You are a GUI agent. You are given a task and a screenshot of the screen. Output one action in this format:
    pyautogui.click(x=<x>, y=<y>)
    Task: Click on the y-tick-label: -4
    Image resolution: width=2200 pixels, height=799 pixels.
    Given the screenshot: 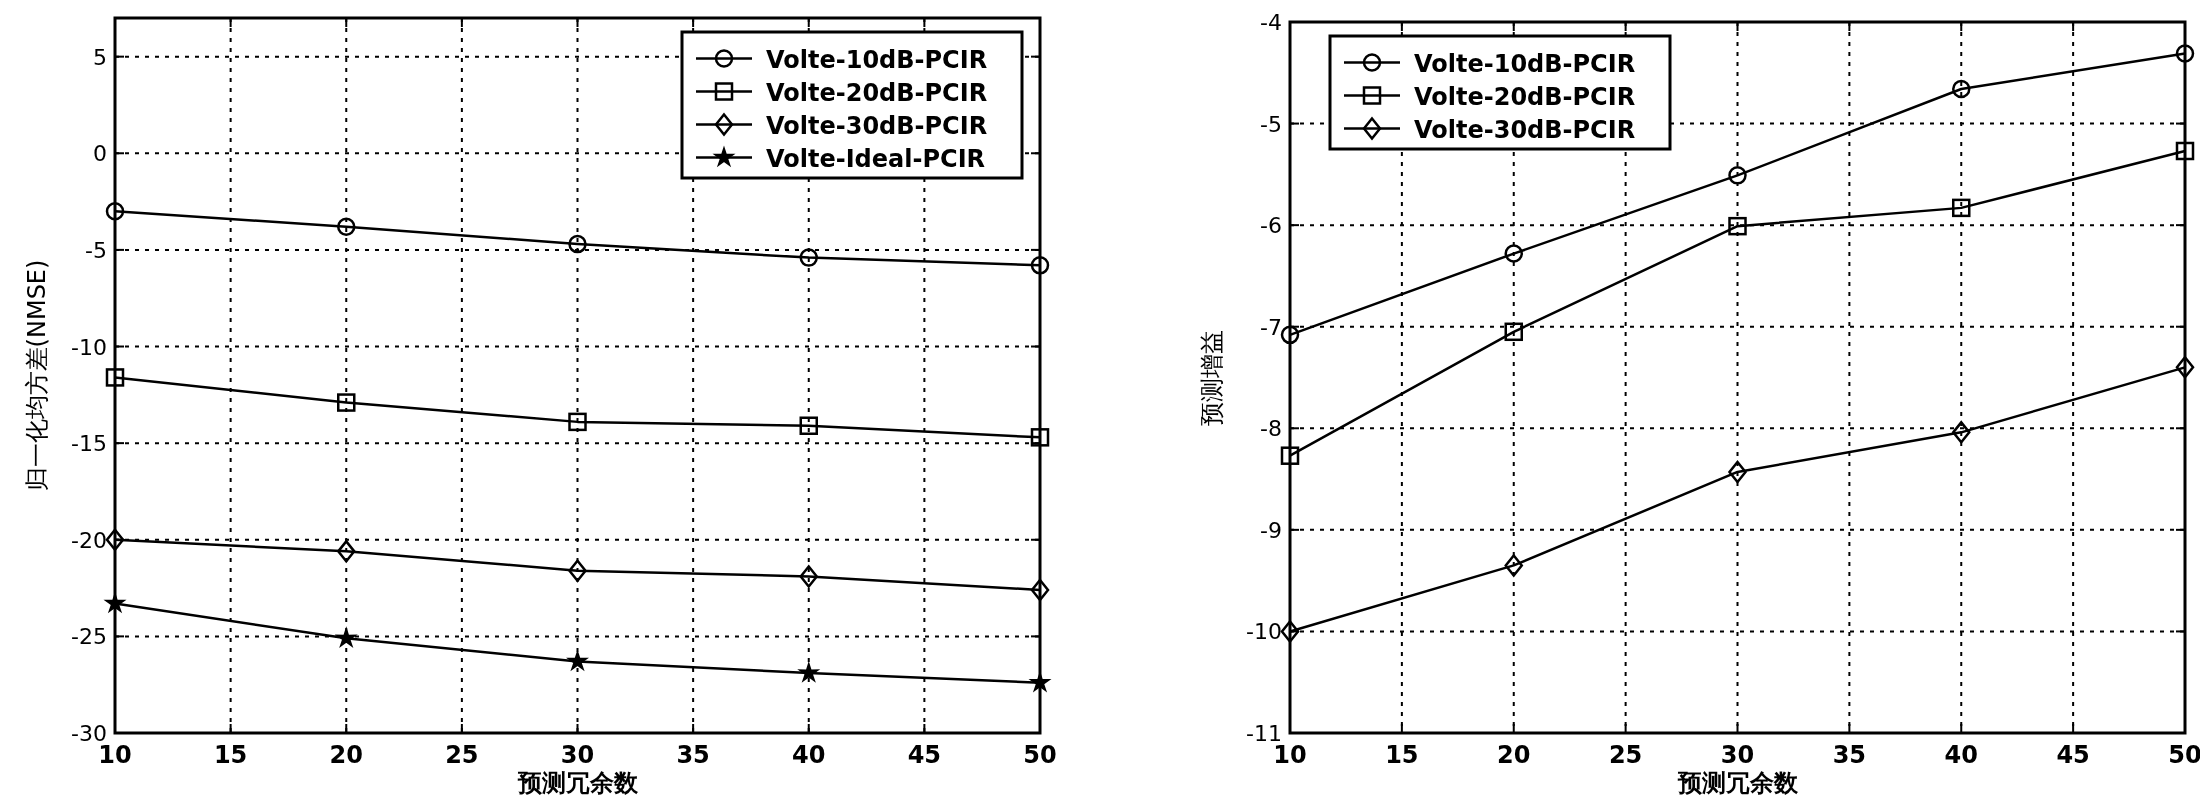 What is the action you would take?
    pyautogui.click(x=1271, y=22)
    